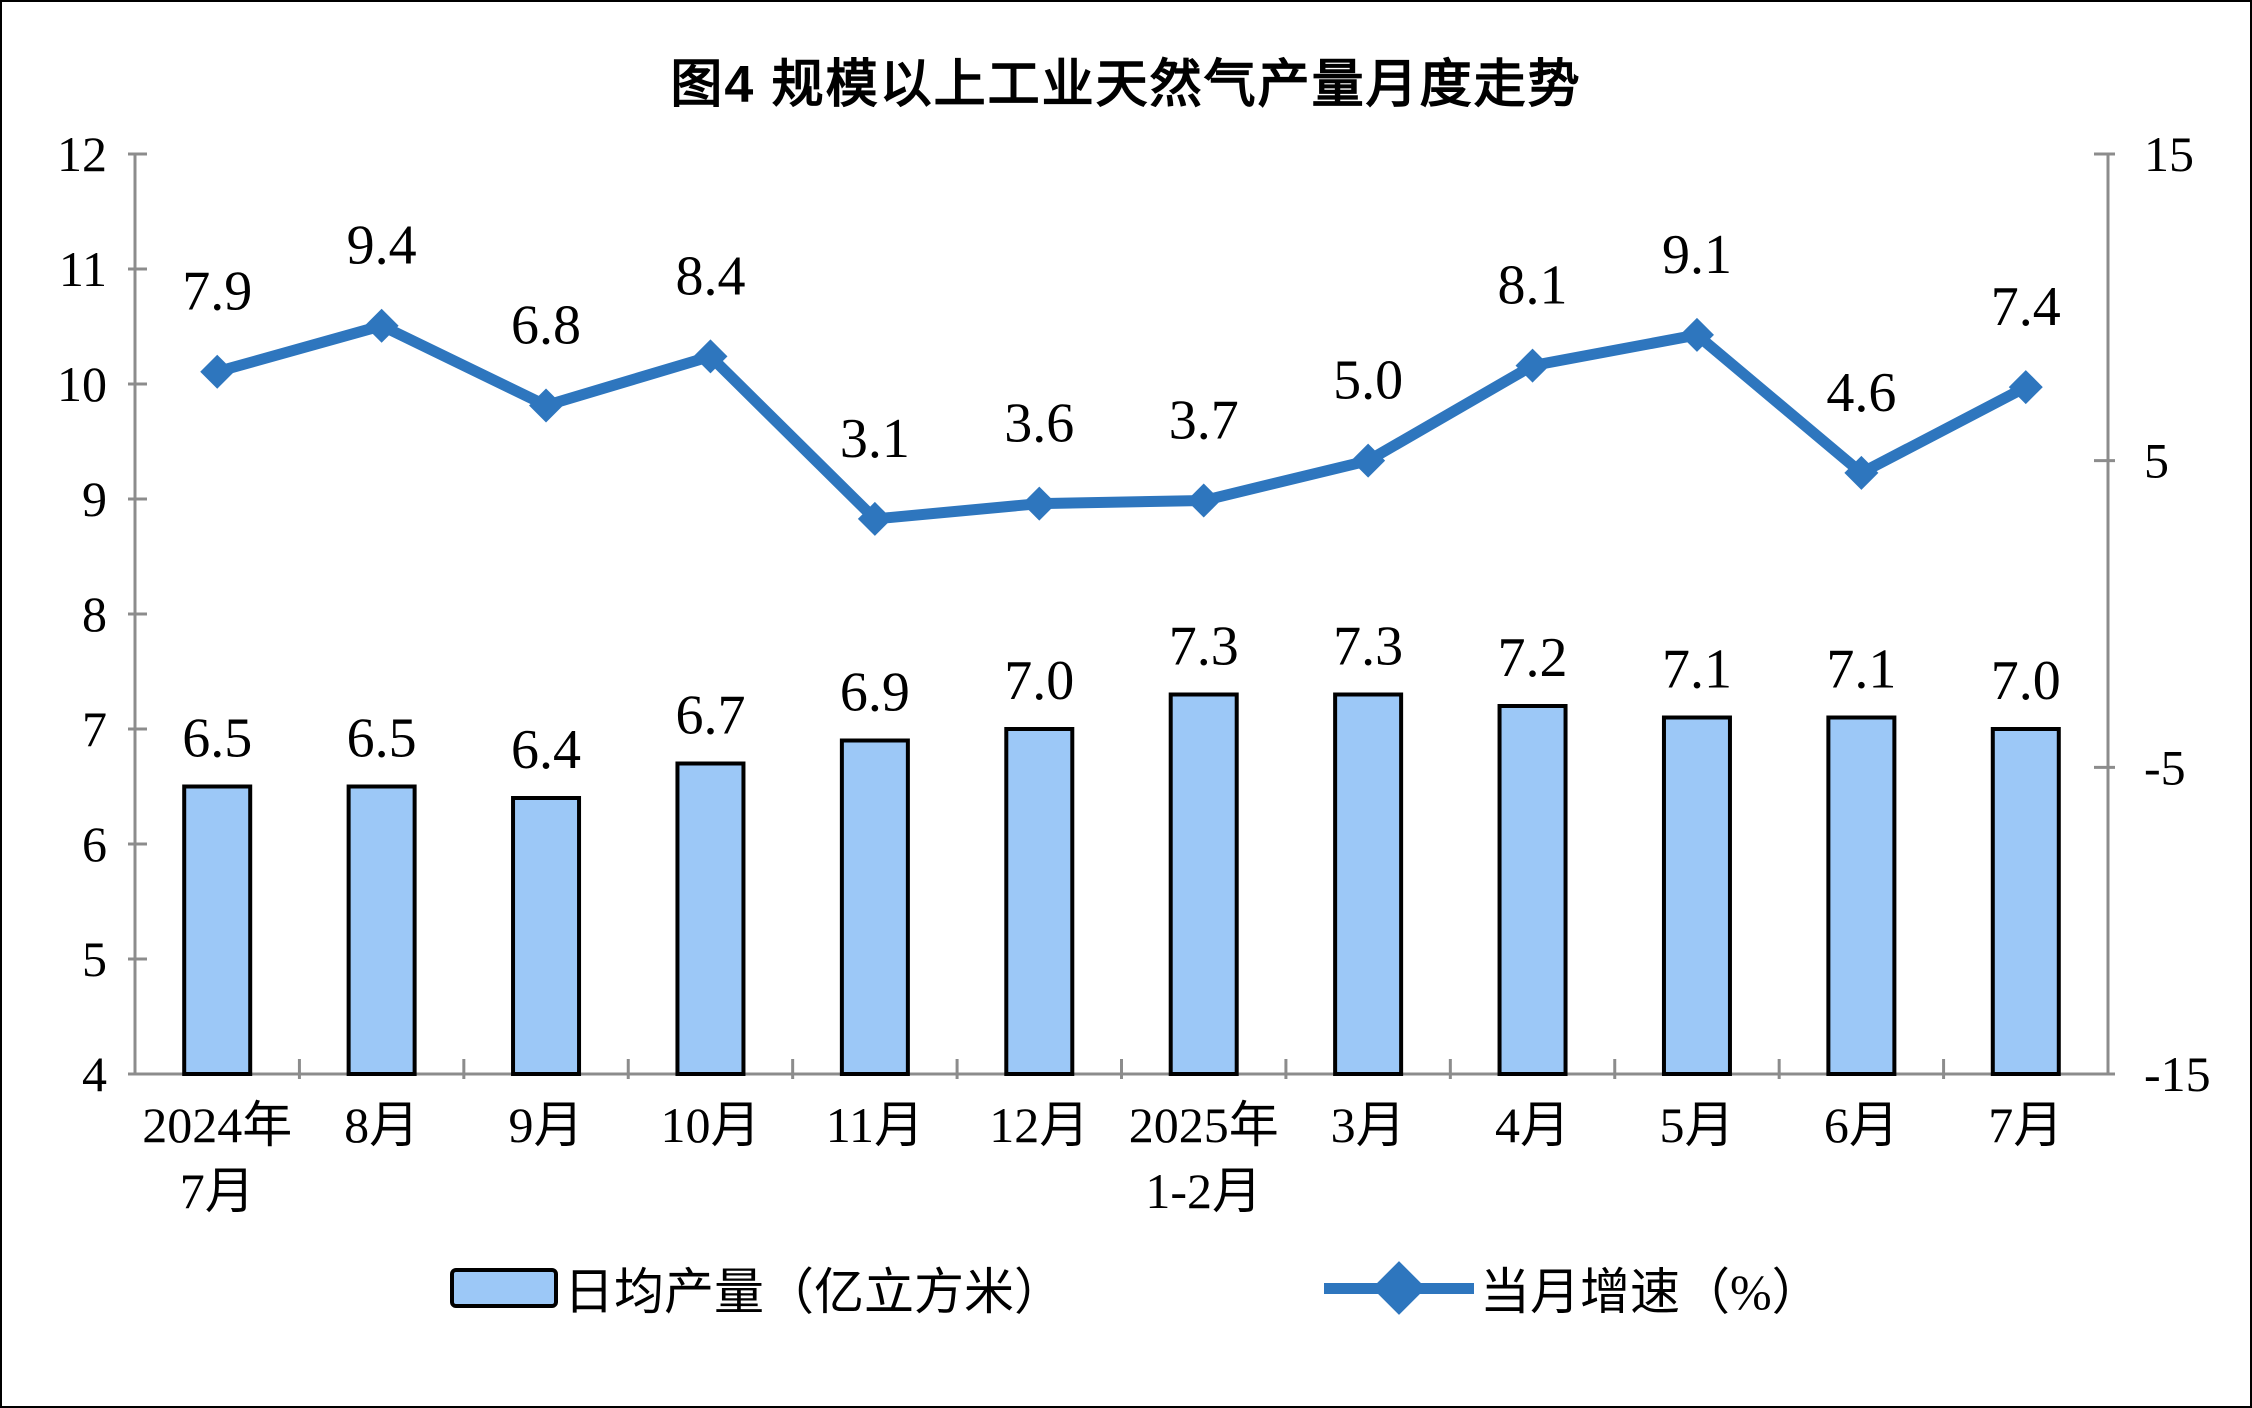  What do you see at coordinates (710, 1125) in the screenshot?
I see `x-axis-category-label: 10月` at bounding box center [710, 1125].